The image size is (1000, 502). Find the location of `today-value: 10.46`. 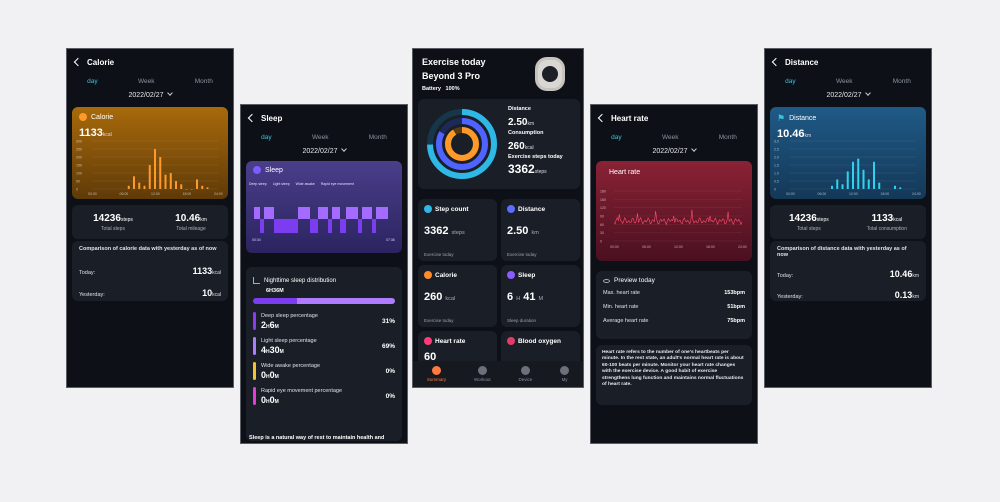

today-value: 10.46 is located at coordinates (901, 274).